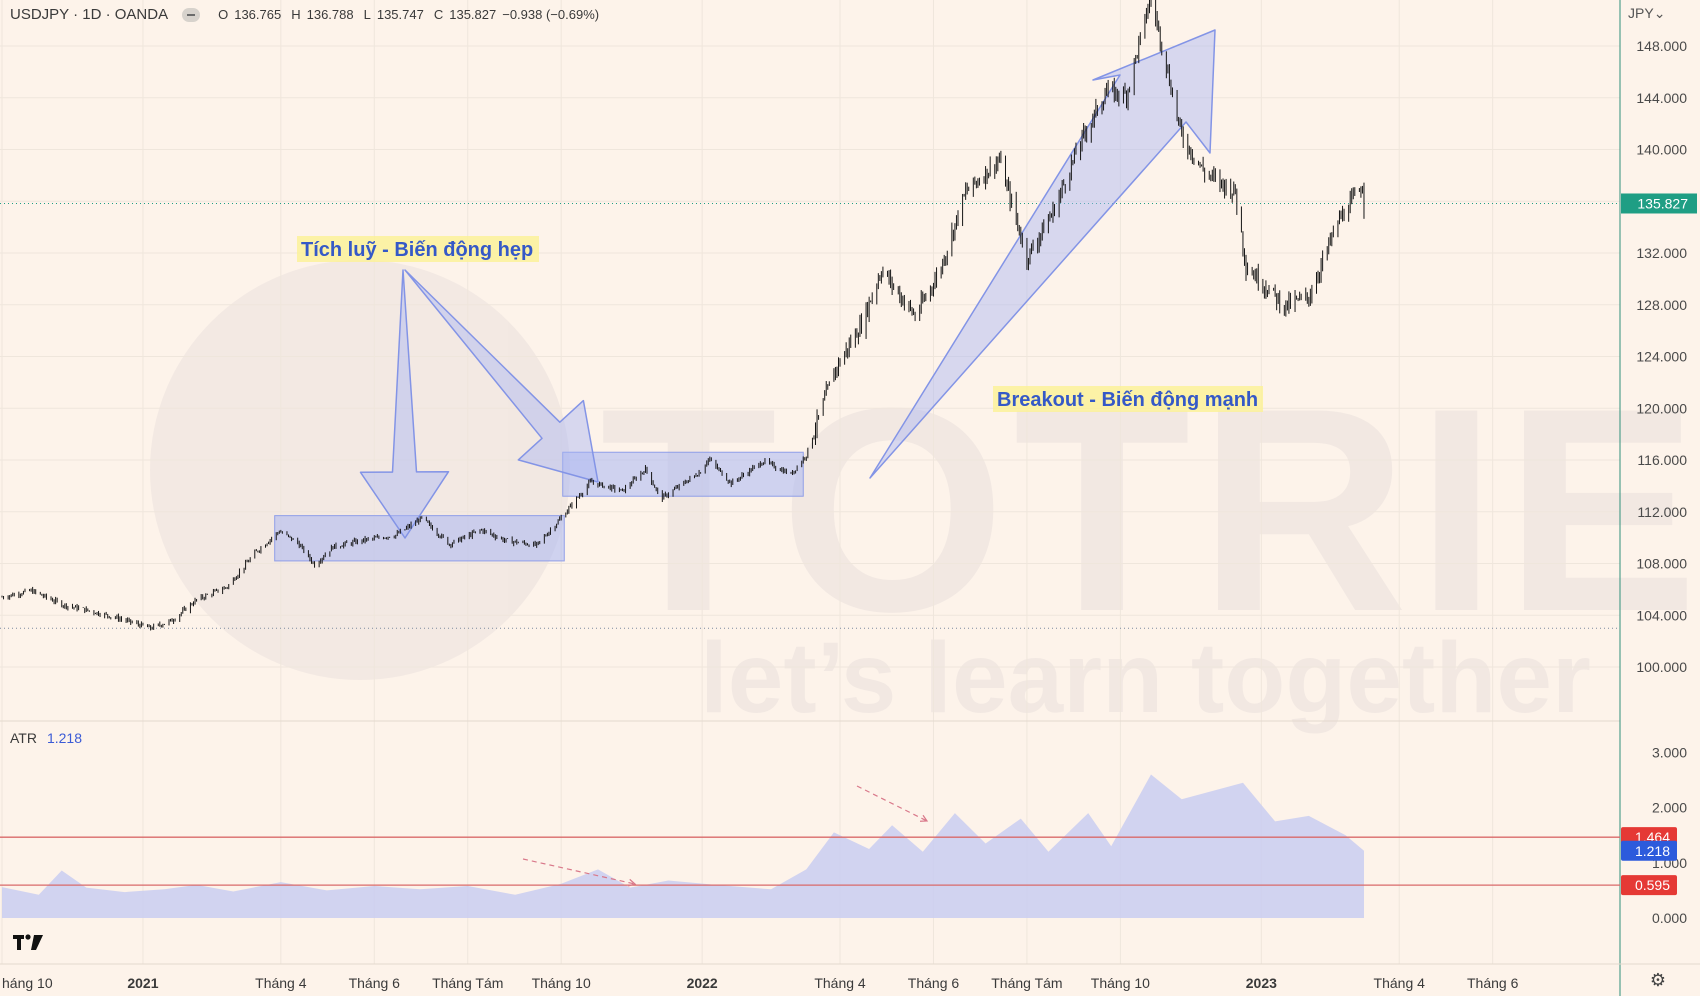  I want to click on symbol-label: USDJPY · 1D · OANDA, so click(89, 14).